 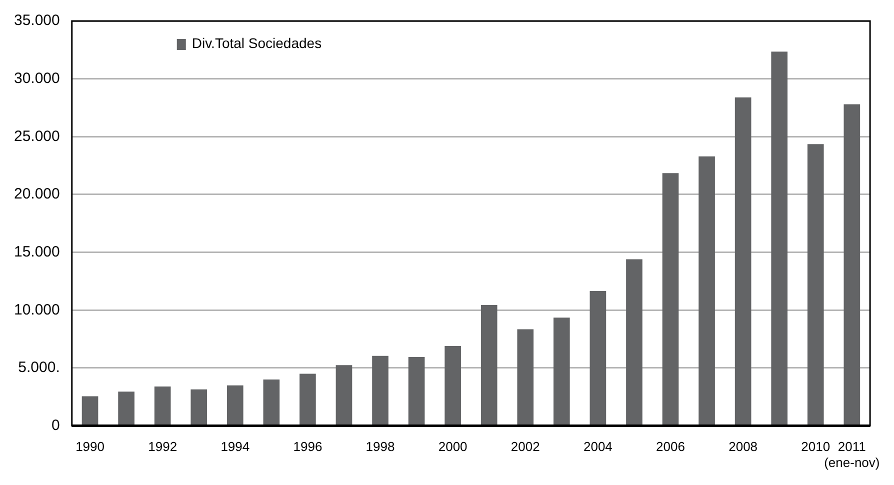 I want to click on y-tick-label: 35.000, so click(x=37, y=21).